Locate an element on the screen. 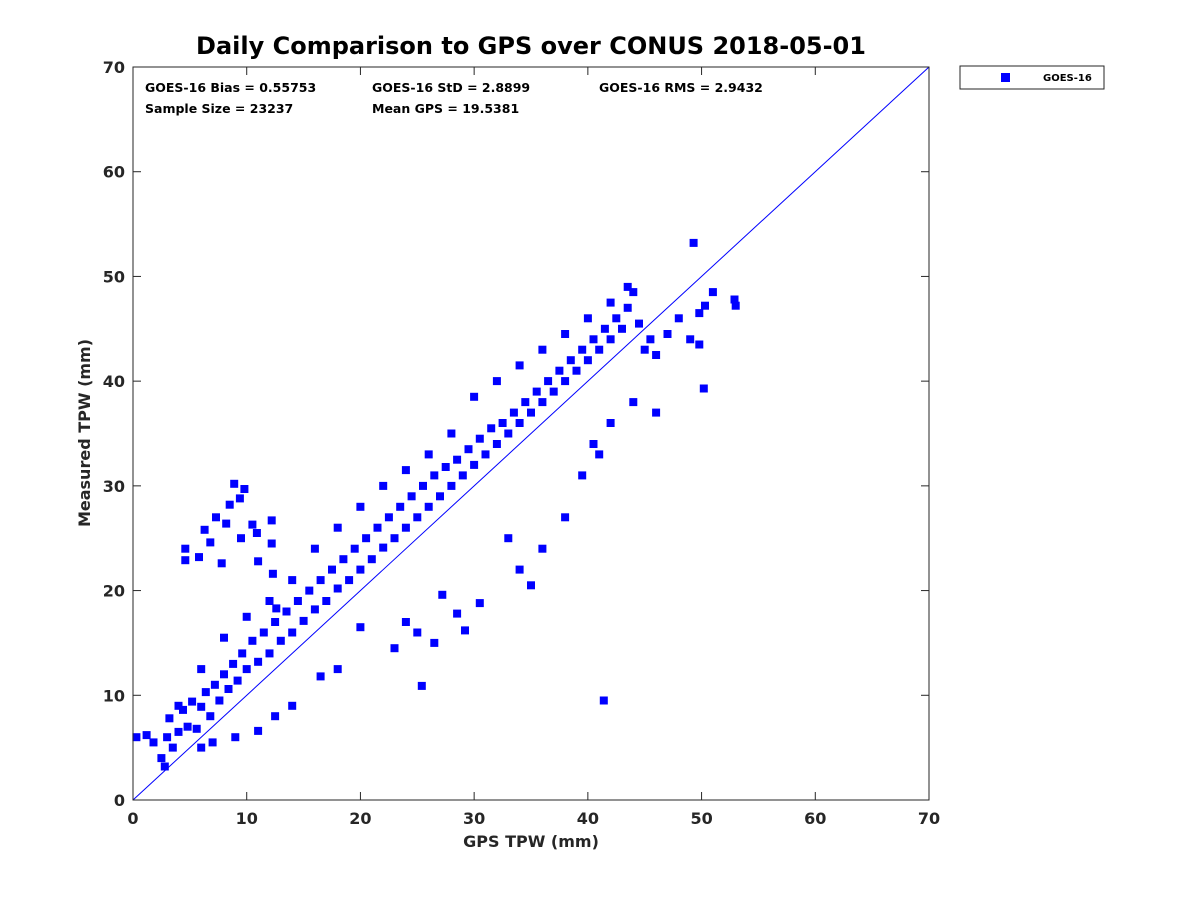 The image size is (1200, 900). x-tick-label: 30 is located at coordinates (474, 818).